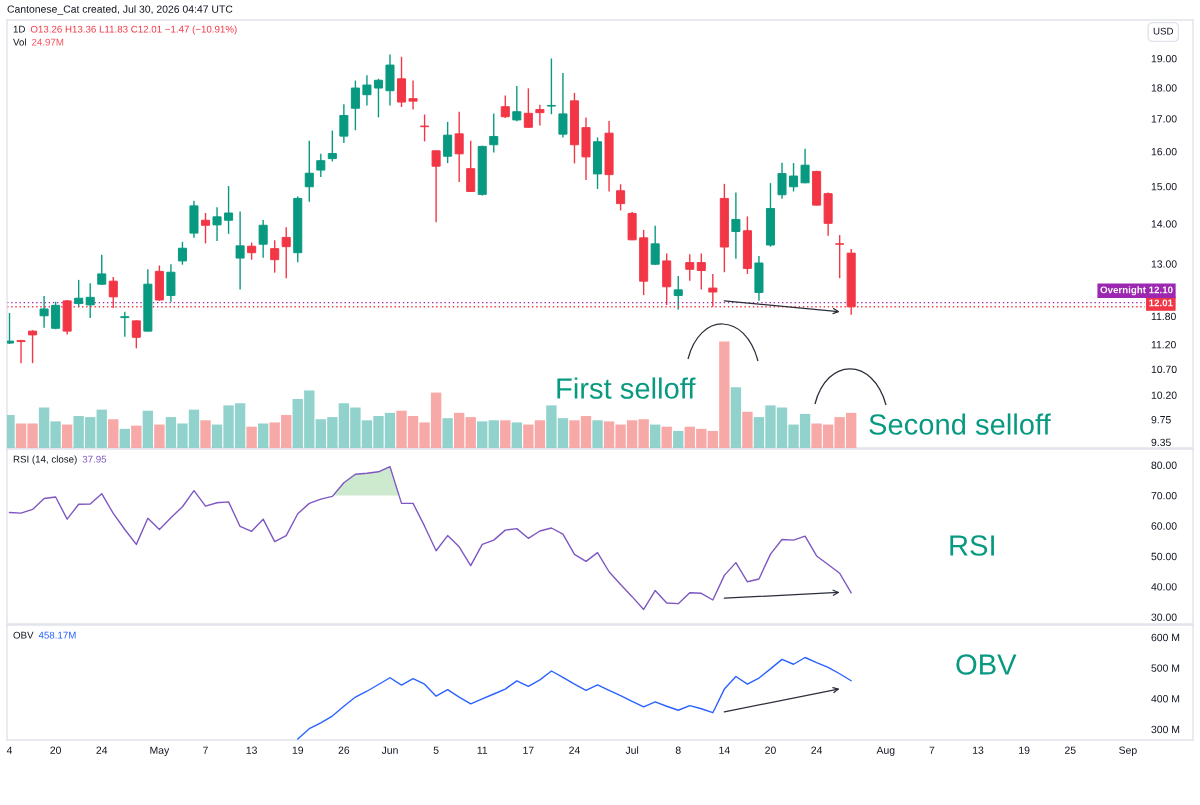  I want to click on y-tick-label: 30.00, so click(1164, 617).